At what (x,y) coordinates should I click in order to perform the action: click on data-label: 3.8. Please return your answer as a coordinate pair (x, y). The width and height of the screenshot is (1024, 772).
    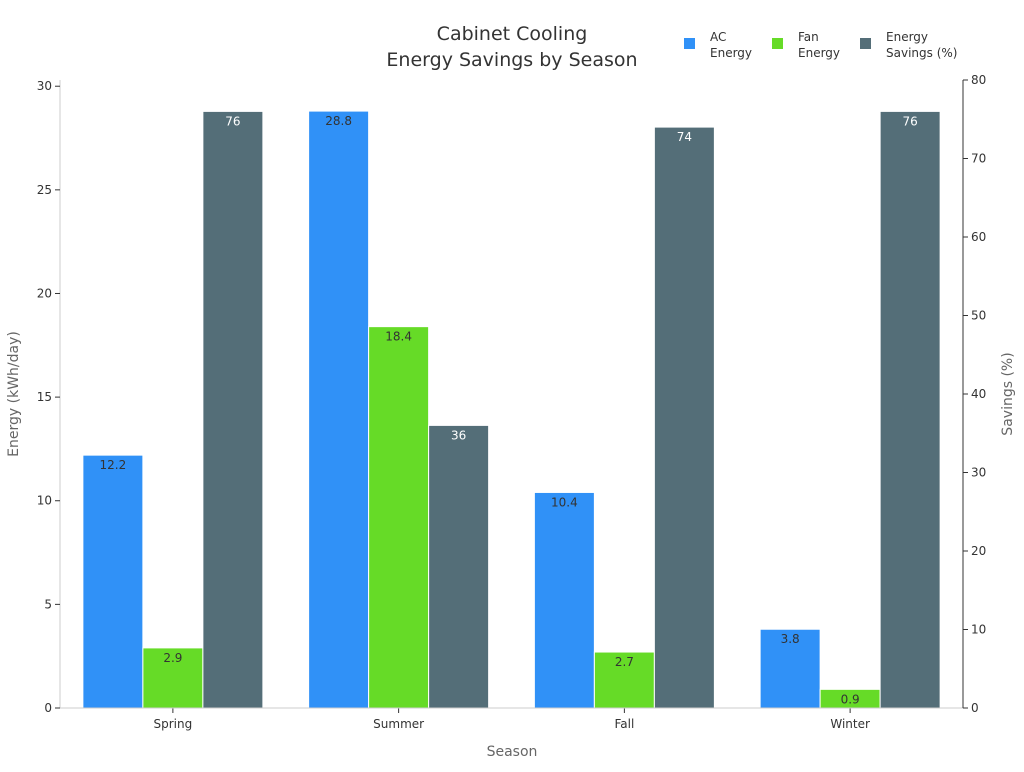
    Looking at the image, I should click on (790, 639).